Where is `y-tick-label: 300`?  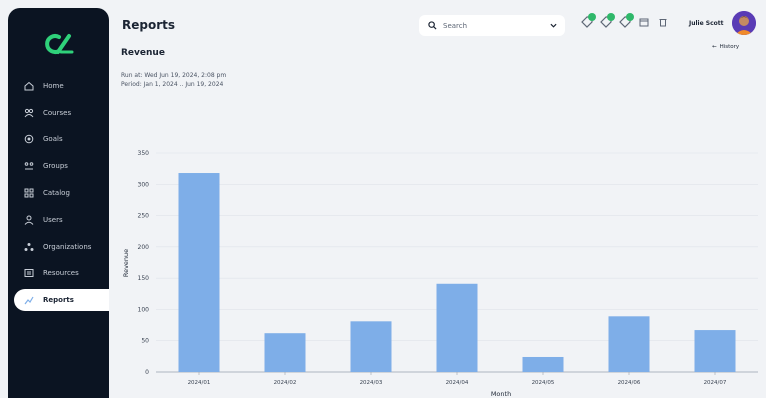 y-tick-label: 300 is located at coordinates (144, 184).